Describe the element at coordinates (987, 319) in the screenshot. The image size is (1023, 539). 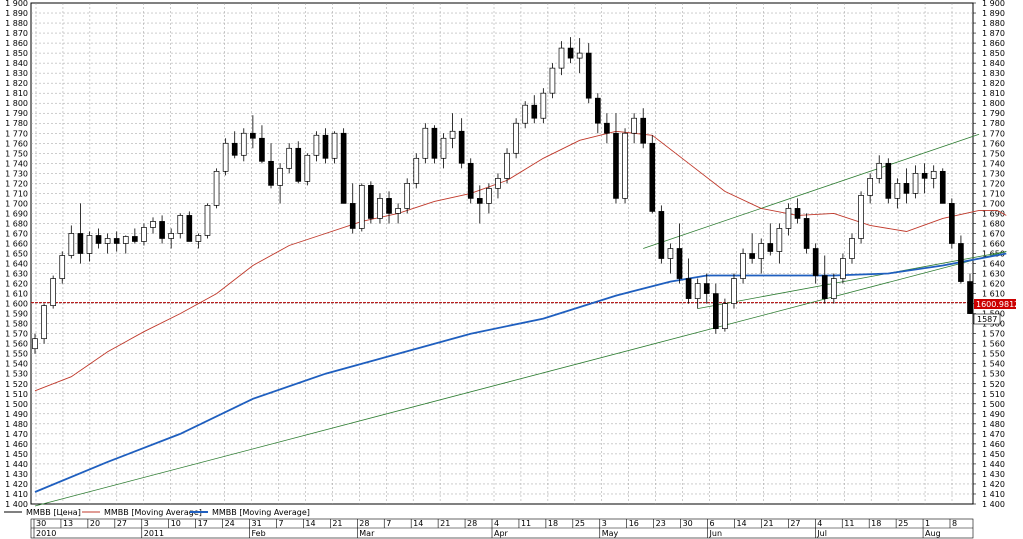
I see `last-price-tag-bg` at that location.